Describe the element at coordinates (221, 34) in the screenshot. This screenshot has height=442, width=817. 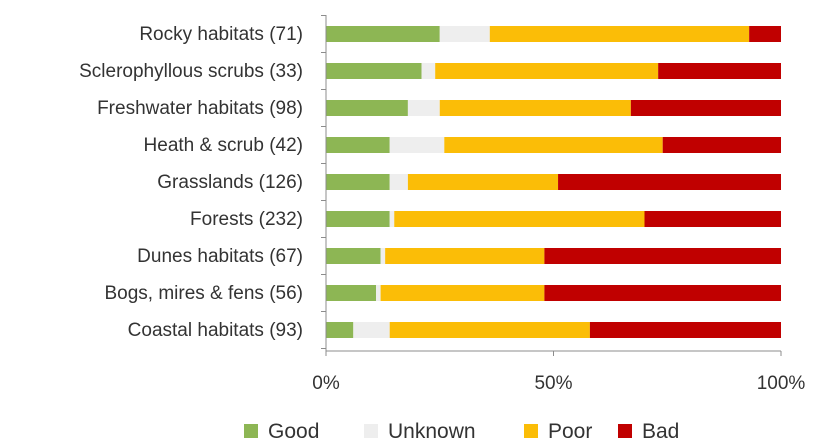
I see `category-label: Rocky habitats (71)` at that location.